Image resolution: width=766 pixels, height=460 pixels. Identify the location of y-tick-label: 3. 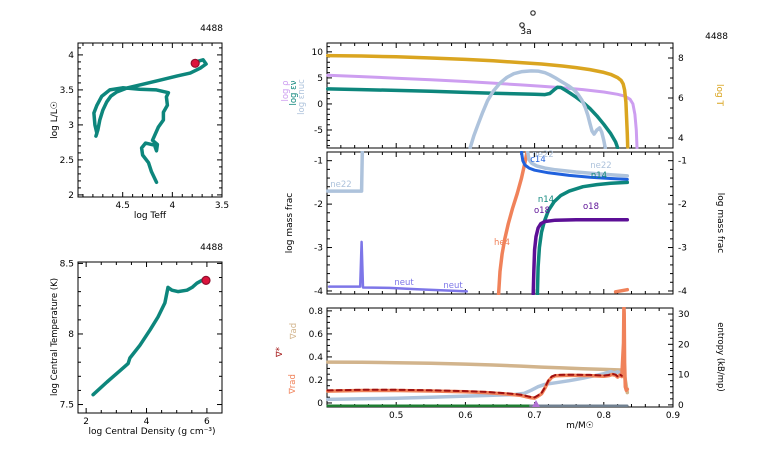
(71, 126).